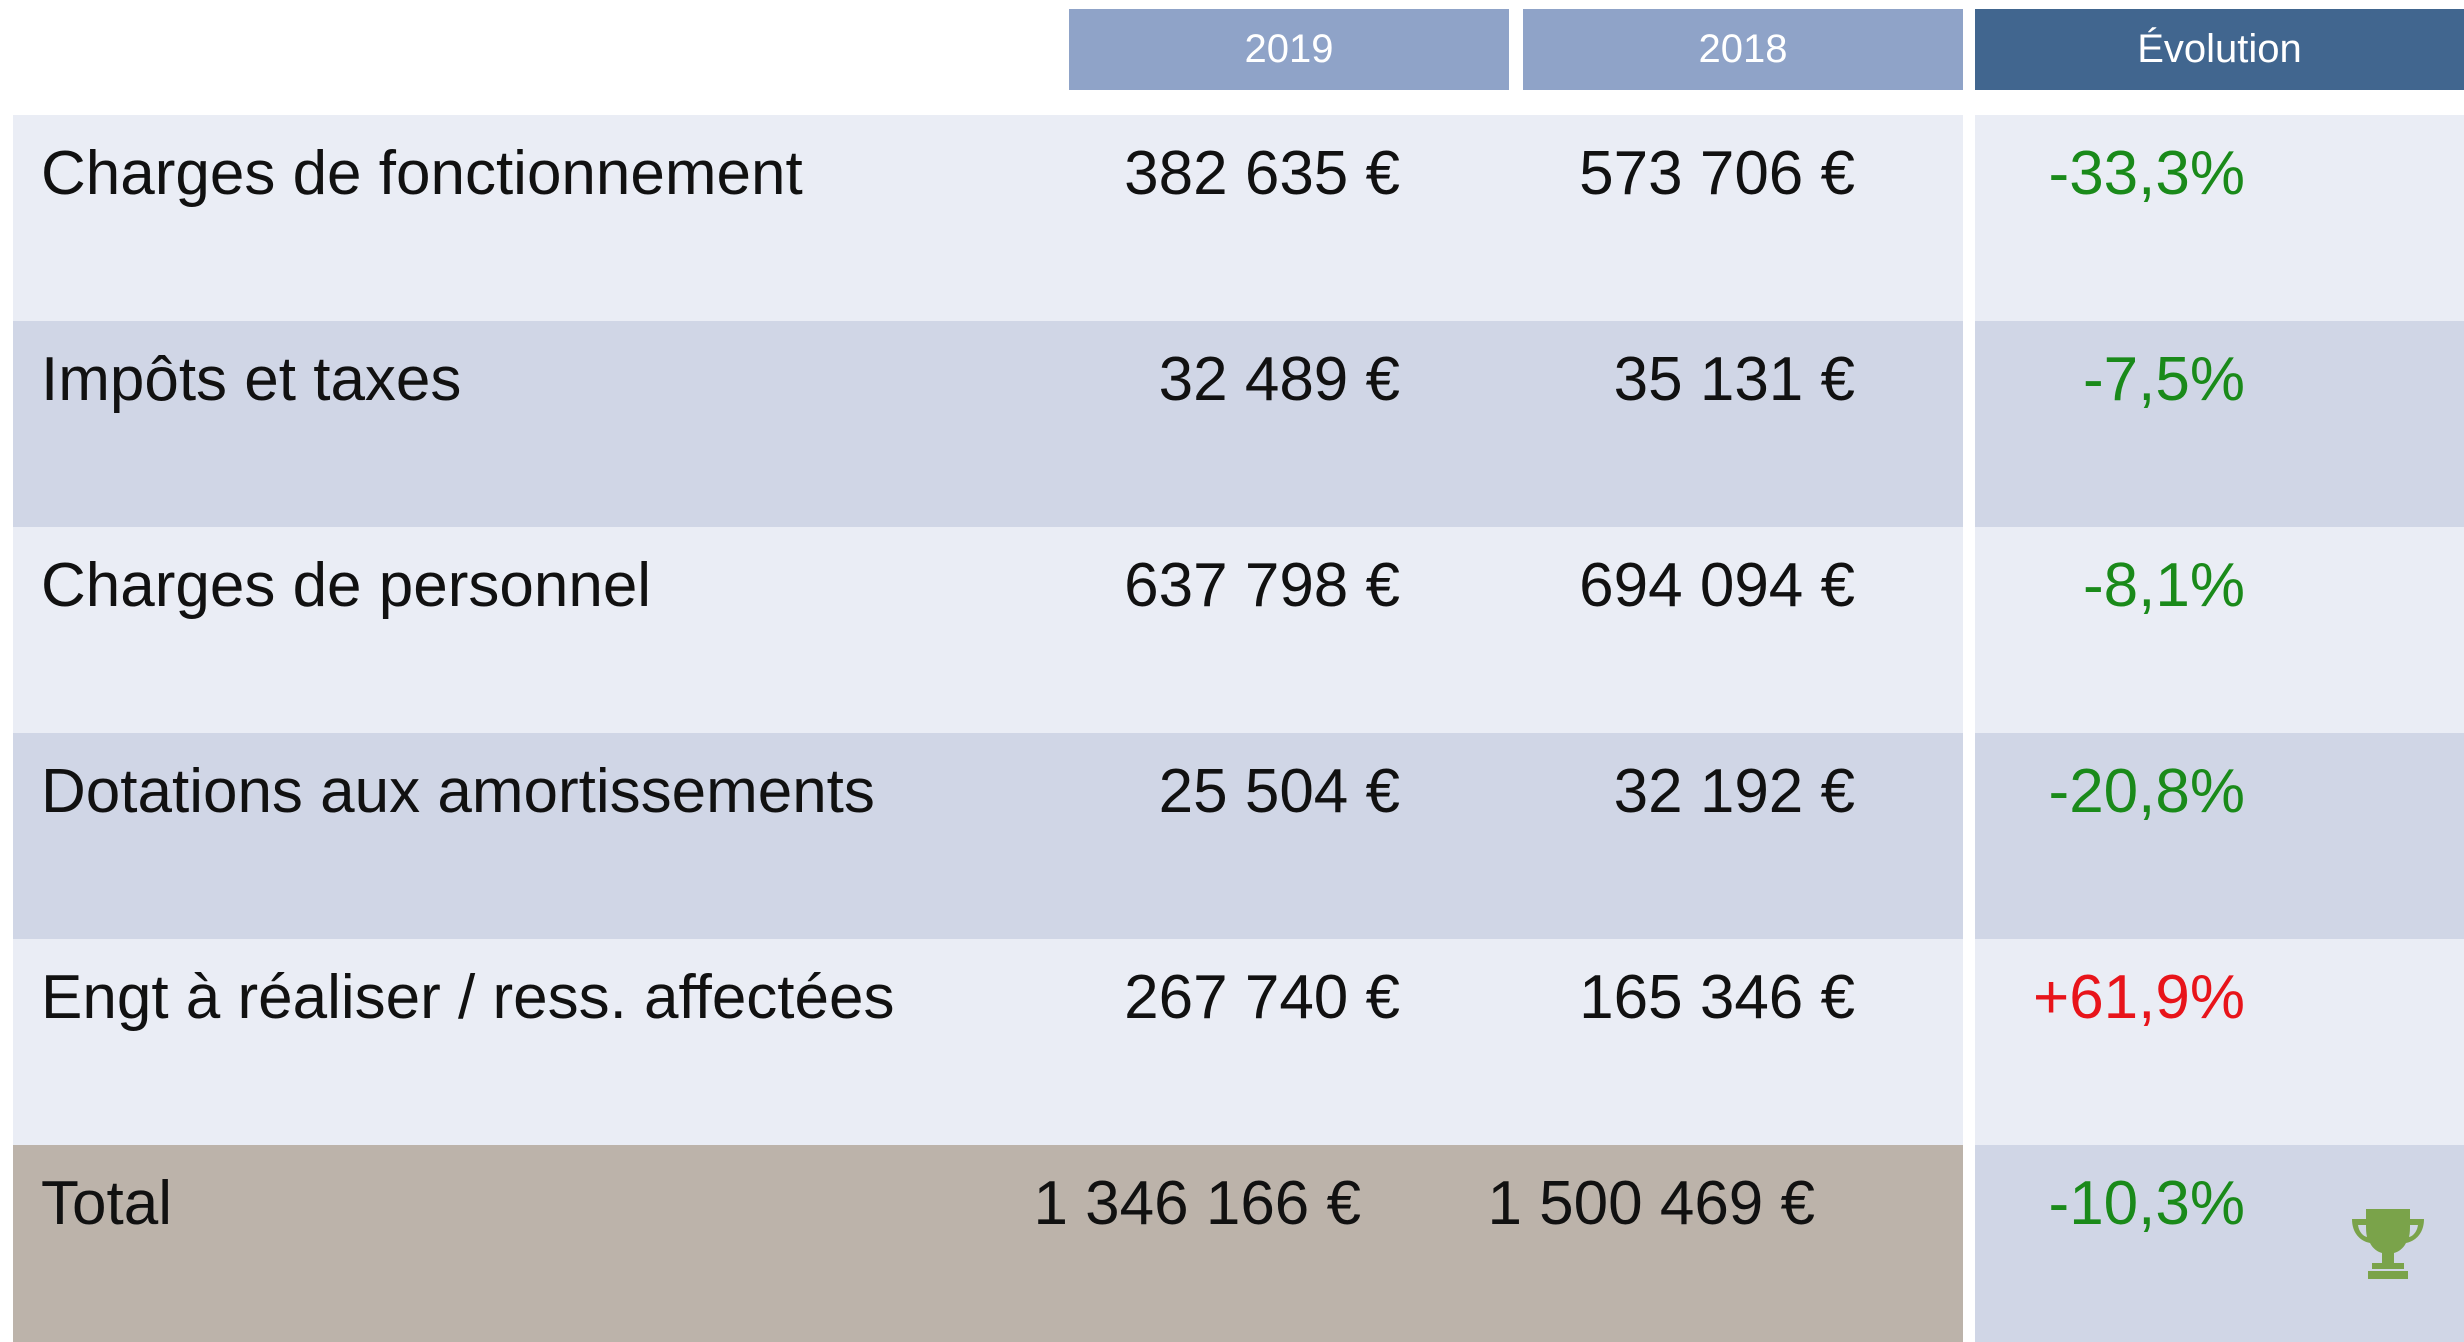 Image resolution: width=2464 pixels, height=1342 pixels. Describe the element at coordinates (1734, 791) in the screenshot. I see `value-2018: 32 192 €` at that location.